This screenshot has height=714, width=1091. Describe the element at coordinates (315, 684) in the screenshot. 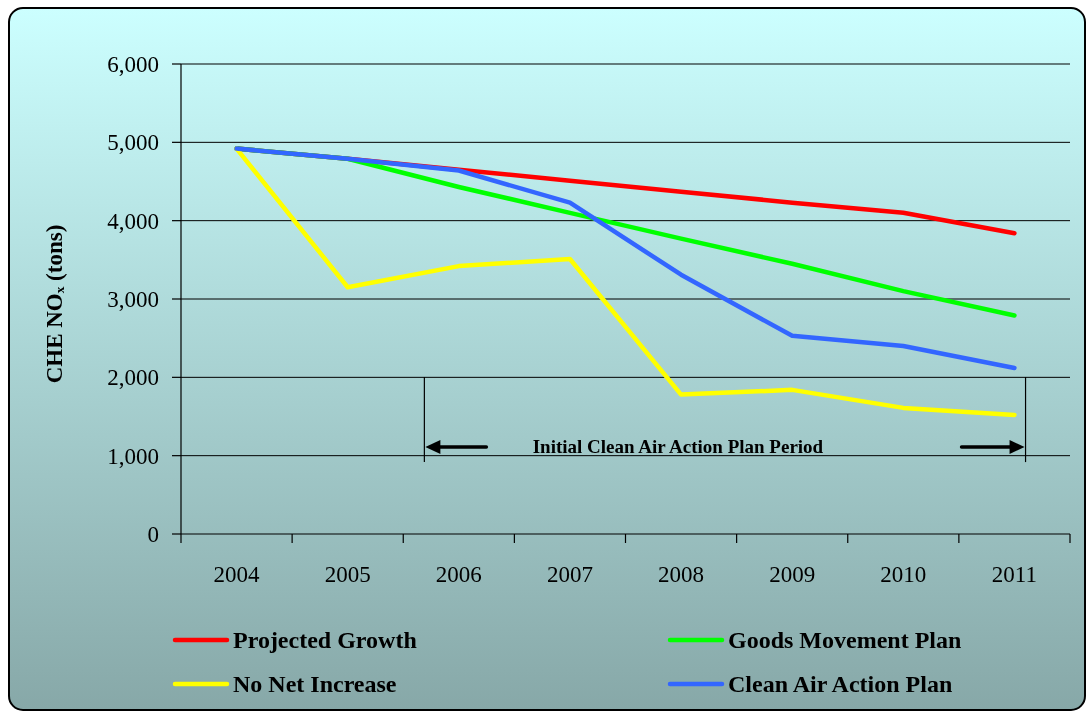

I see `legend-label: No Net Increase` at that location.